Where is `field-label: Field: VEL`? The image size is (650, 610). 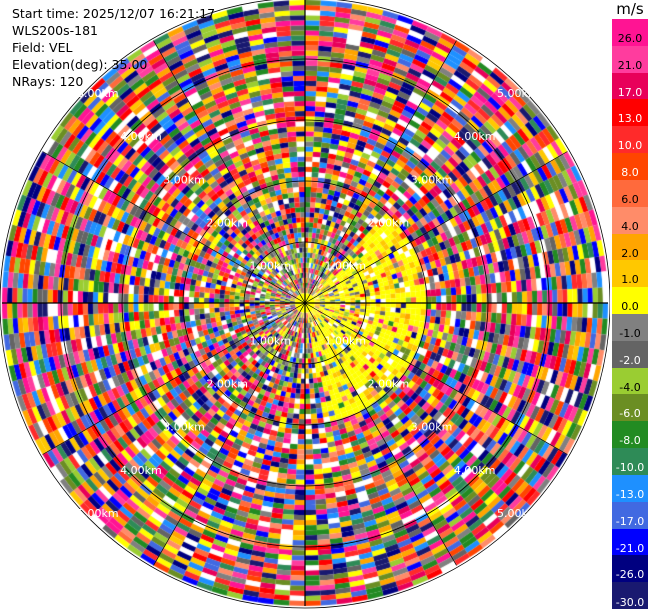 field-label: Field: VEL is located at coordinates (42, 47).